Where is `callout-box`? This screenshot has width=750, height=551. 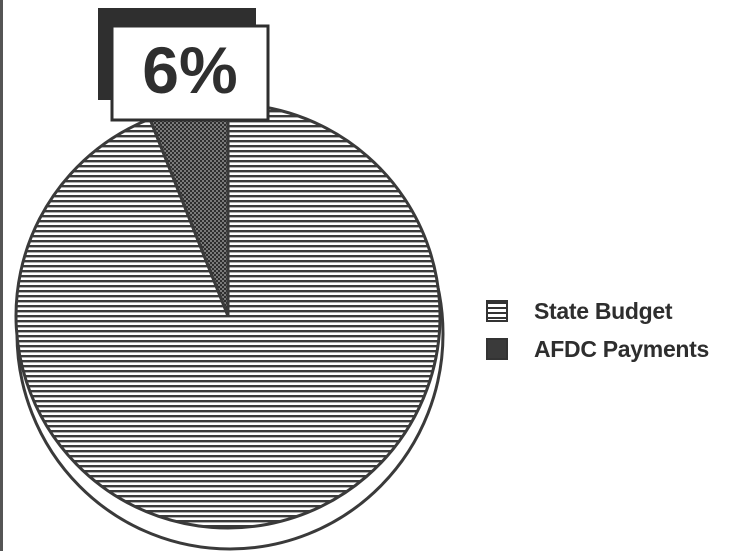 callout-box is located at coordinates (190, 73).